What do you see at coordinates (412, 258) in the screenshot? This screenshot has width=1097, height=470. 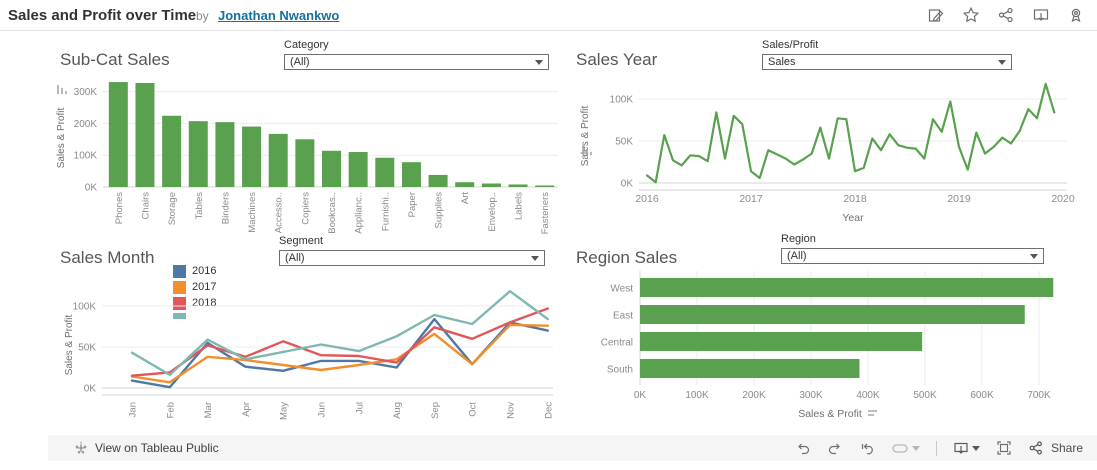 I see `segment-dropdown: (All)` at bounding box center [412, 258].